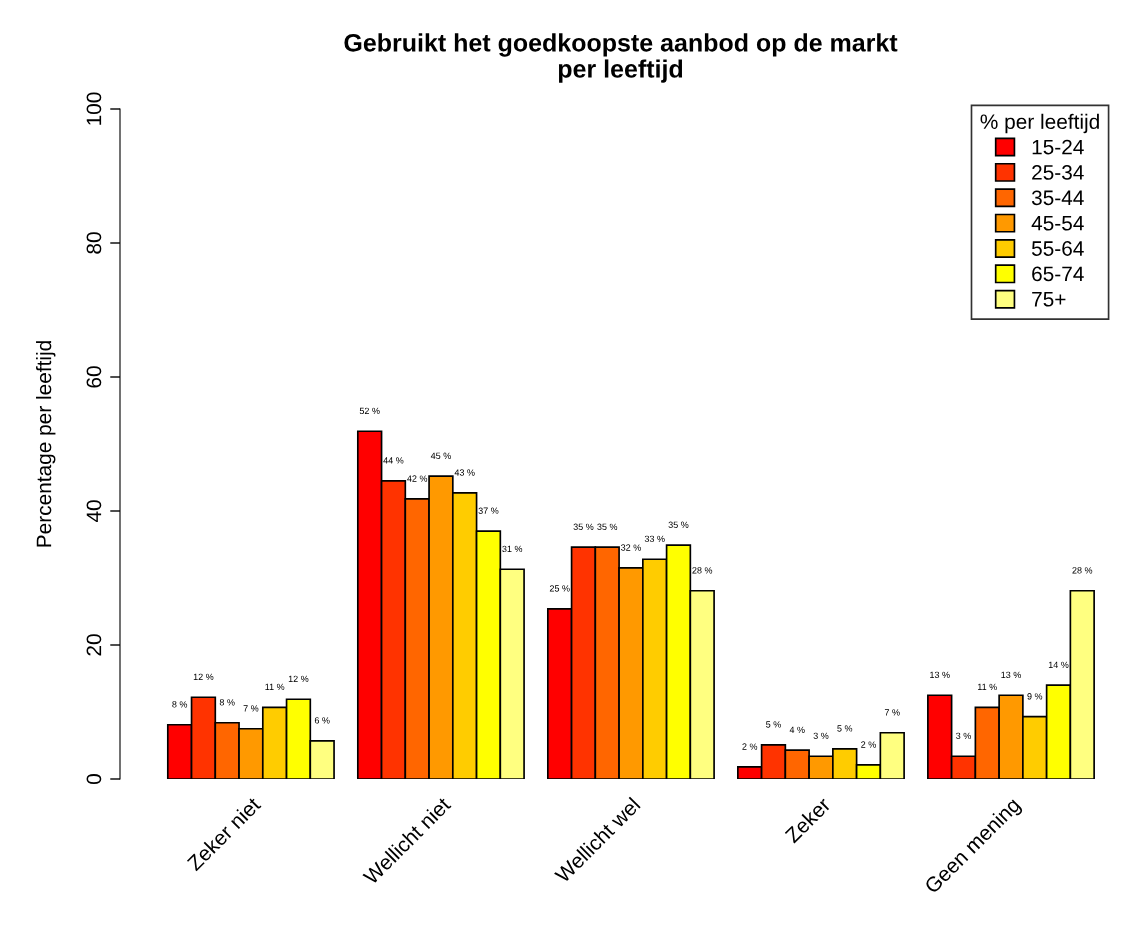 The width and height of the screenshot is (1121, 925). Describe the element at coordinates (1057, 223) in the screenshot. I see `legend-label: 45-54` at that location.